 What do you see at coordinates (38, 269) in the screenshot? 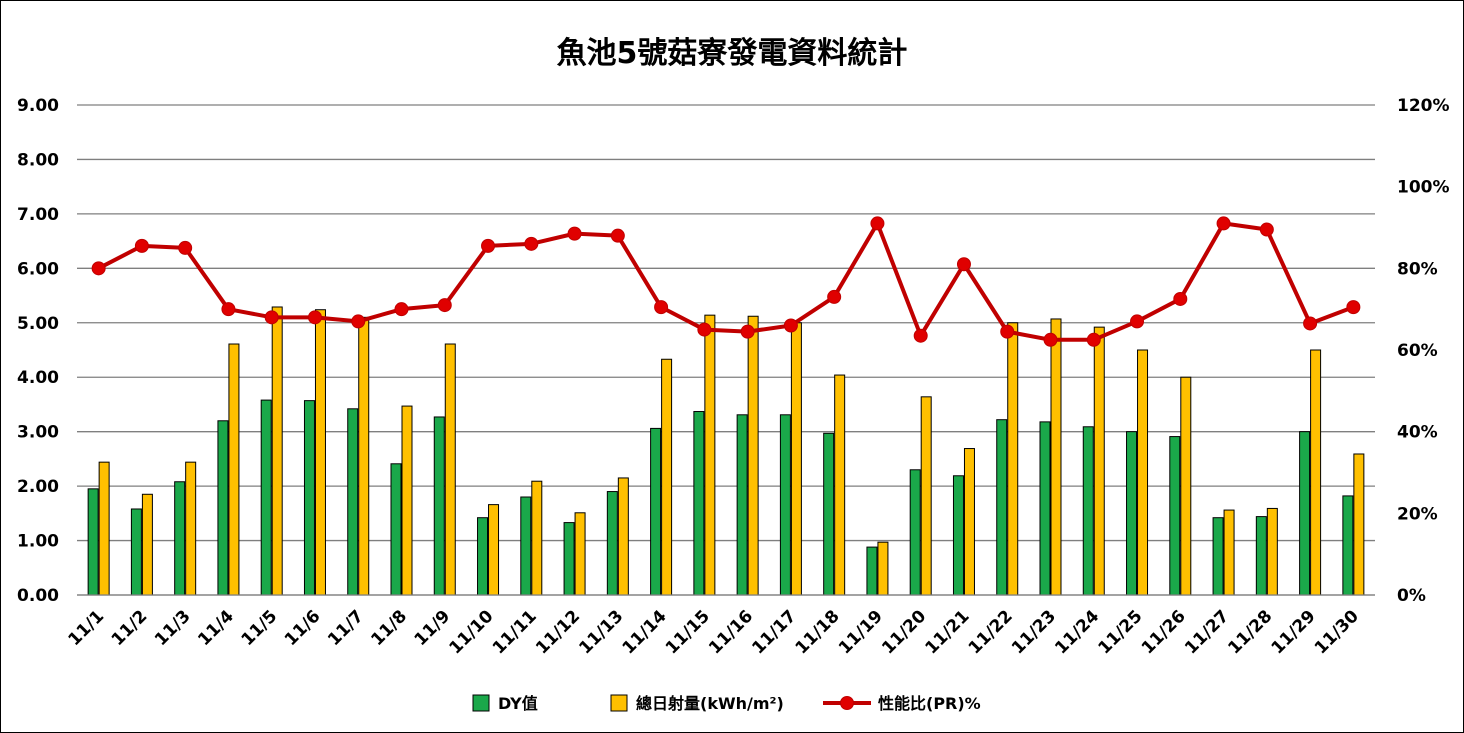
I see `left-tick-label: 6.00` at bounding box center [38, 269].